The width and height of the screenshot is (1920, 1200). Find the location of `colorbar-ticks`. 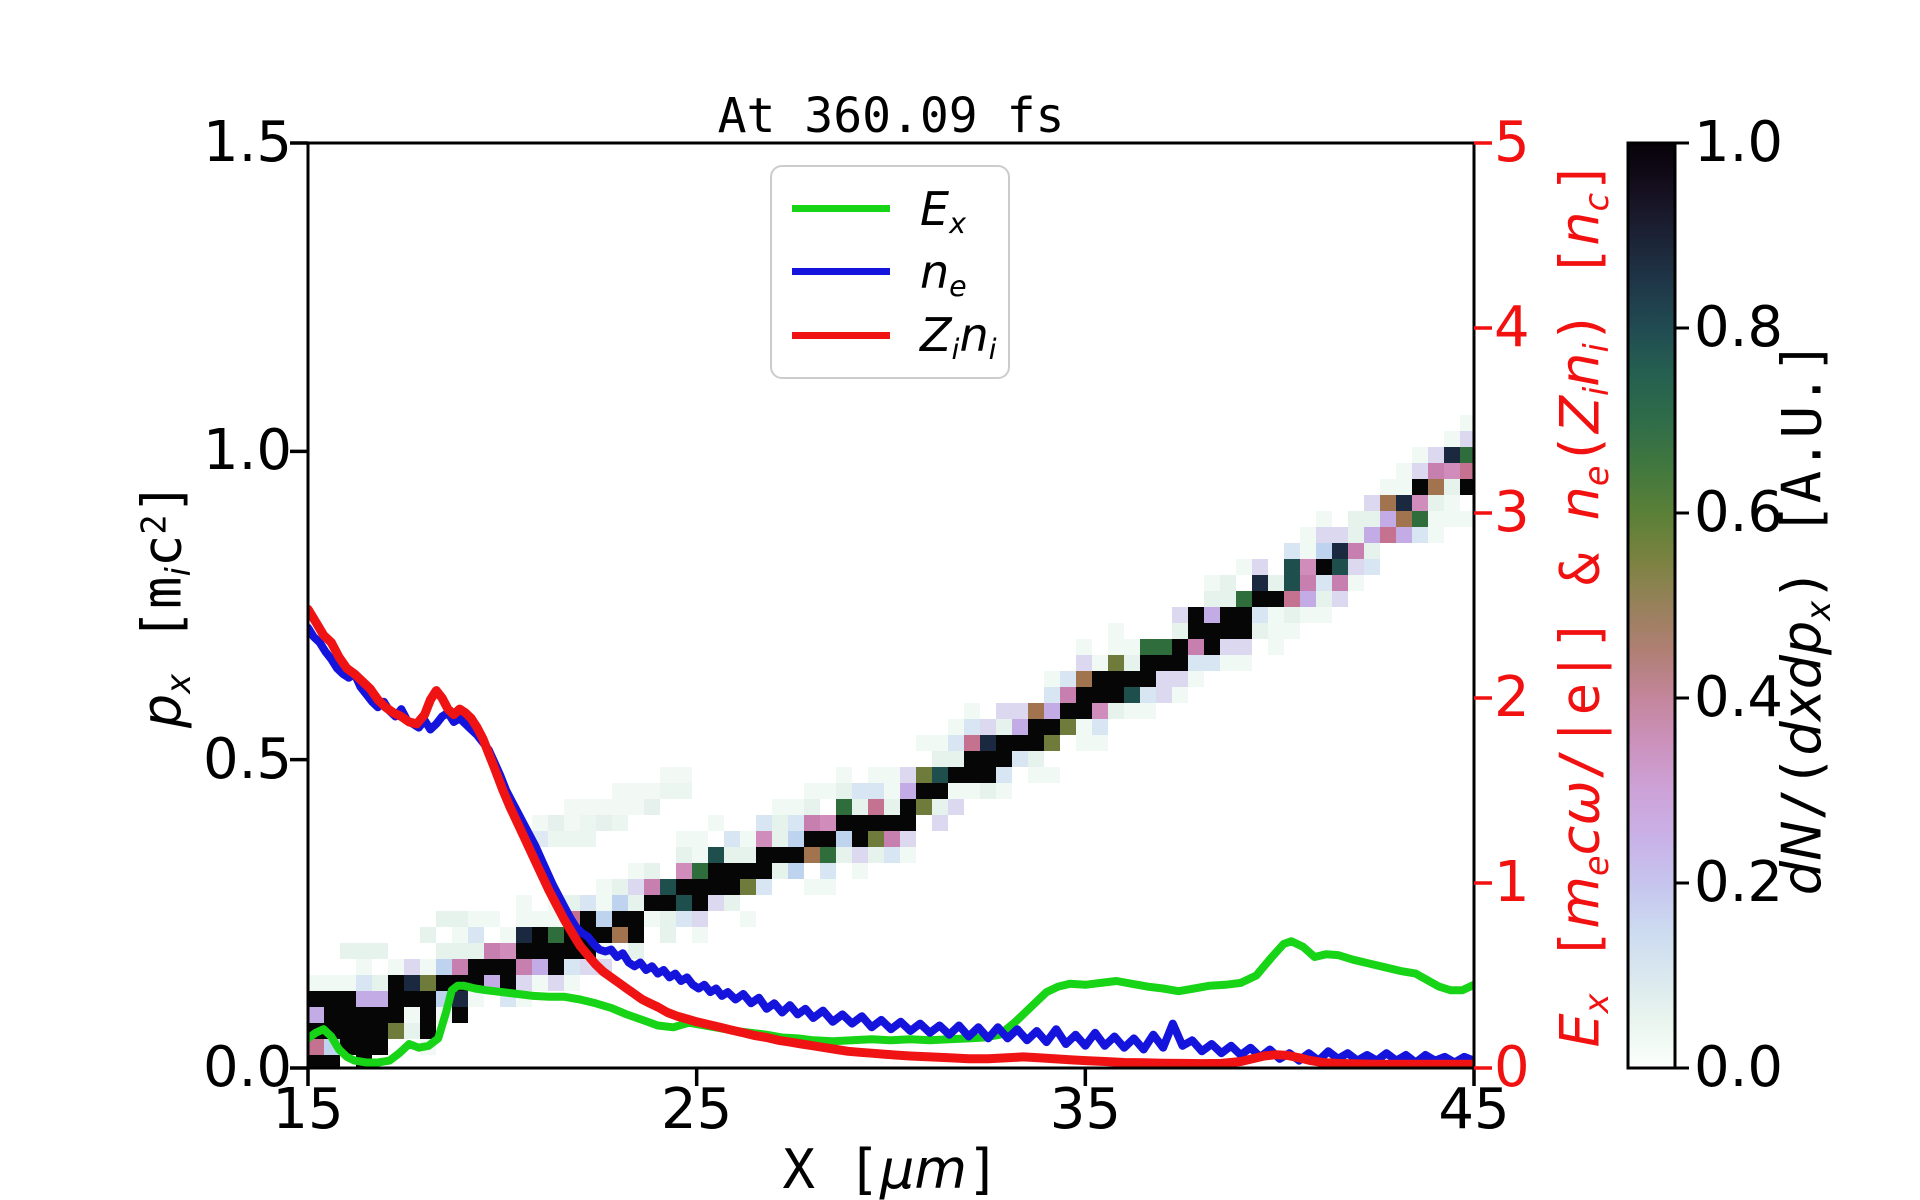

colorbar-ticks is located at coordinates (1682, 605).